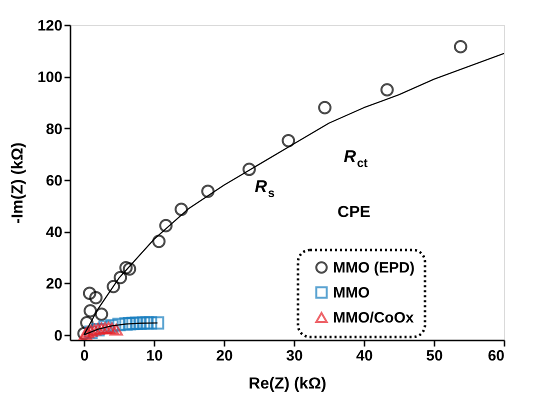 The image size is (539, 416). What do you see at coordinates (58, 335) in the screenshot?
I see `y-tick-label: 0` at bounding box center [58, 335].